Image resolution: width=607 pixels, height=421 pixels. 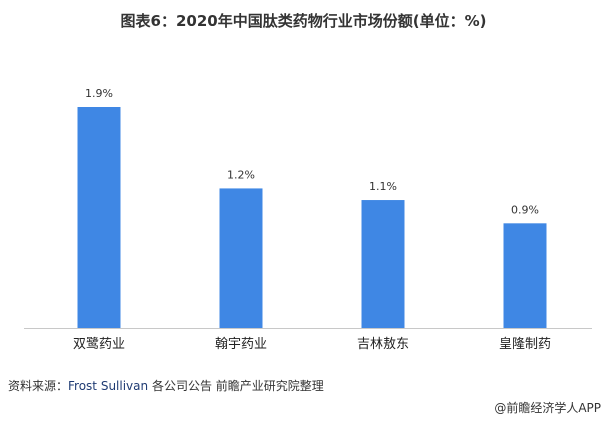 I want to click on data-label: 1.1%, so click(x=383, y=186).